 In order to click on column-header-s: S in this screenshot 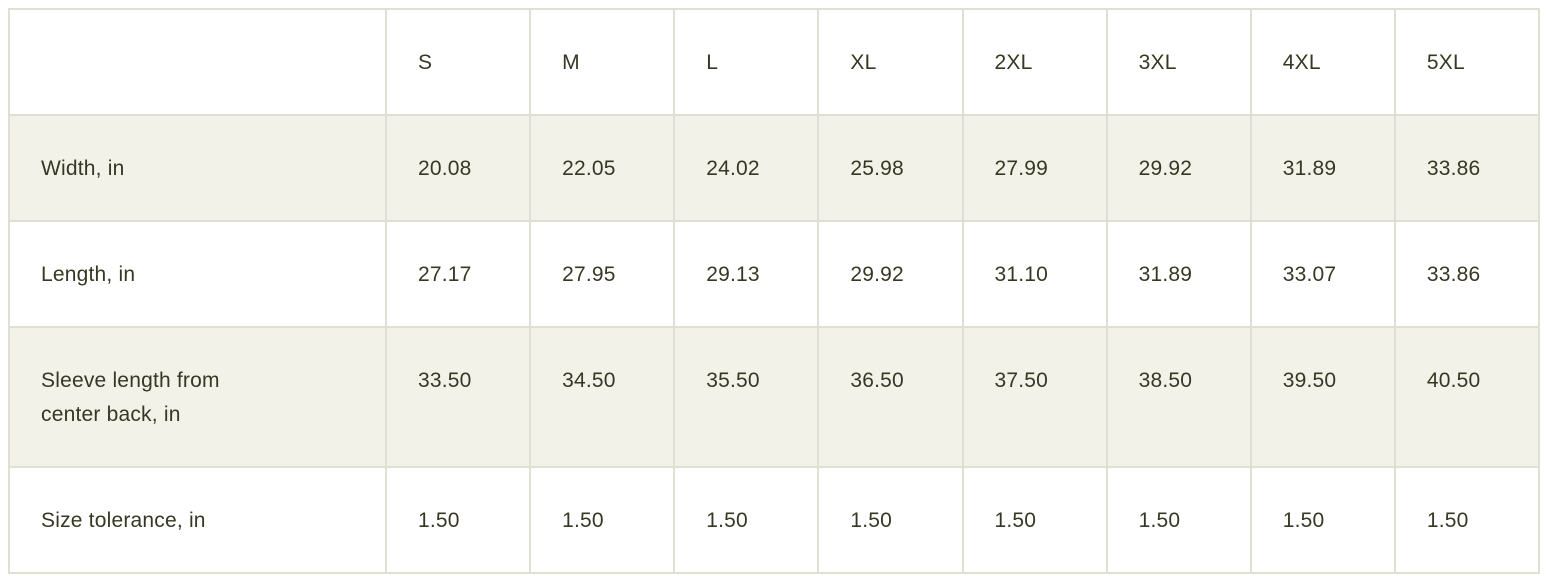, I will do `click(458, 62)`.